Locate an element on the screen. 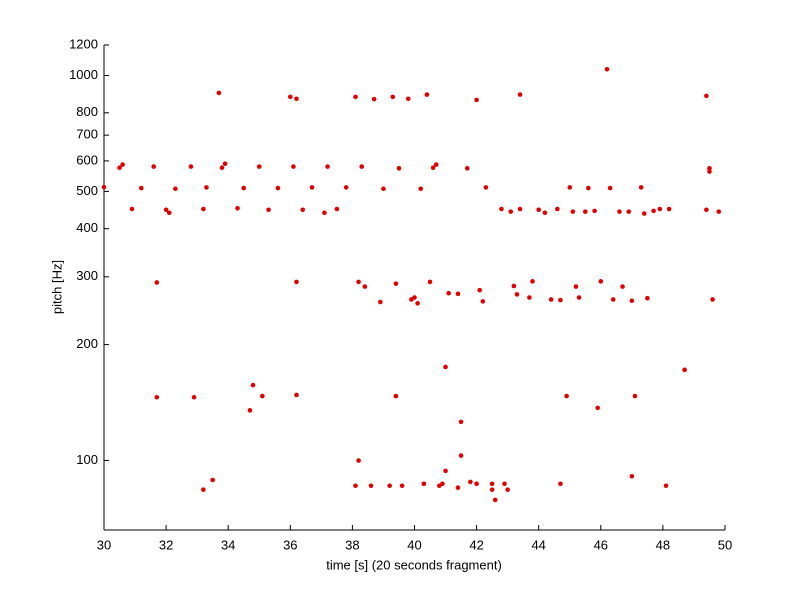 This screenshot has height=605, width=800. x-tick-label: 46 is located at coordinates (601, 544).